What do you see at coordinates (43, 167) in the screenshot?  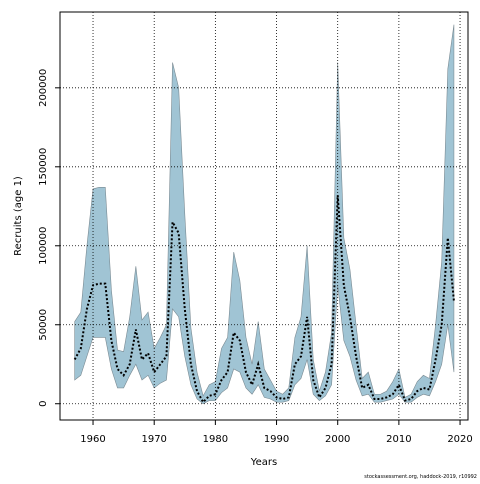 I see `y-tick-label: 150000` at bounding box center [43, 167].